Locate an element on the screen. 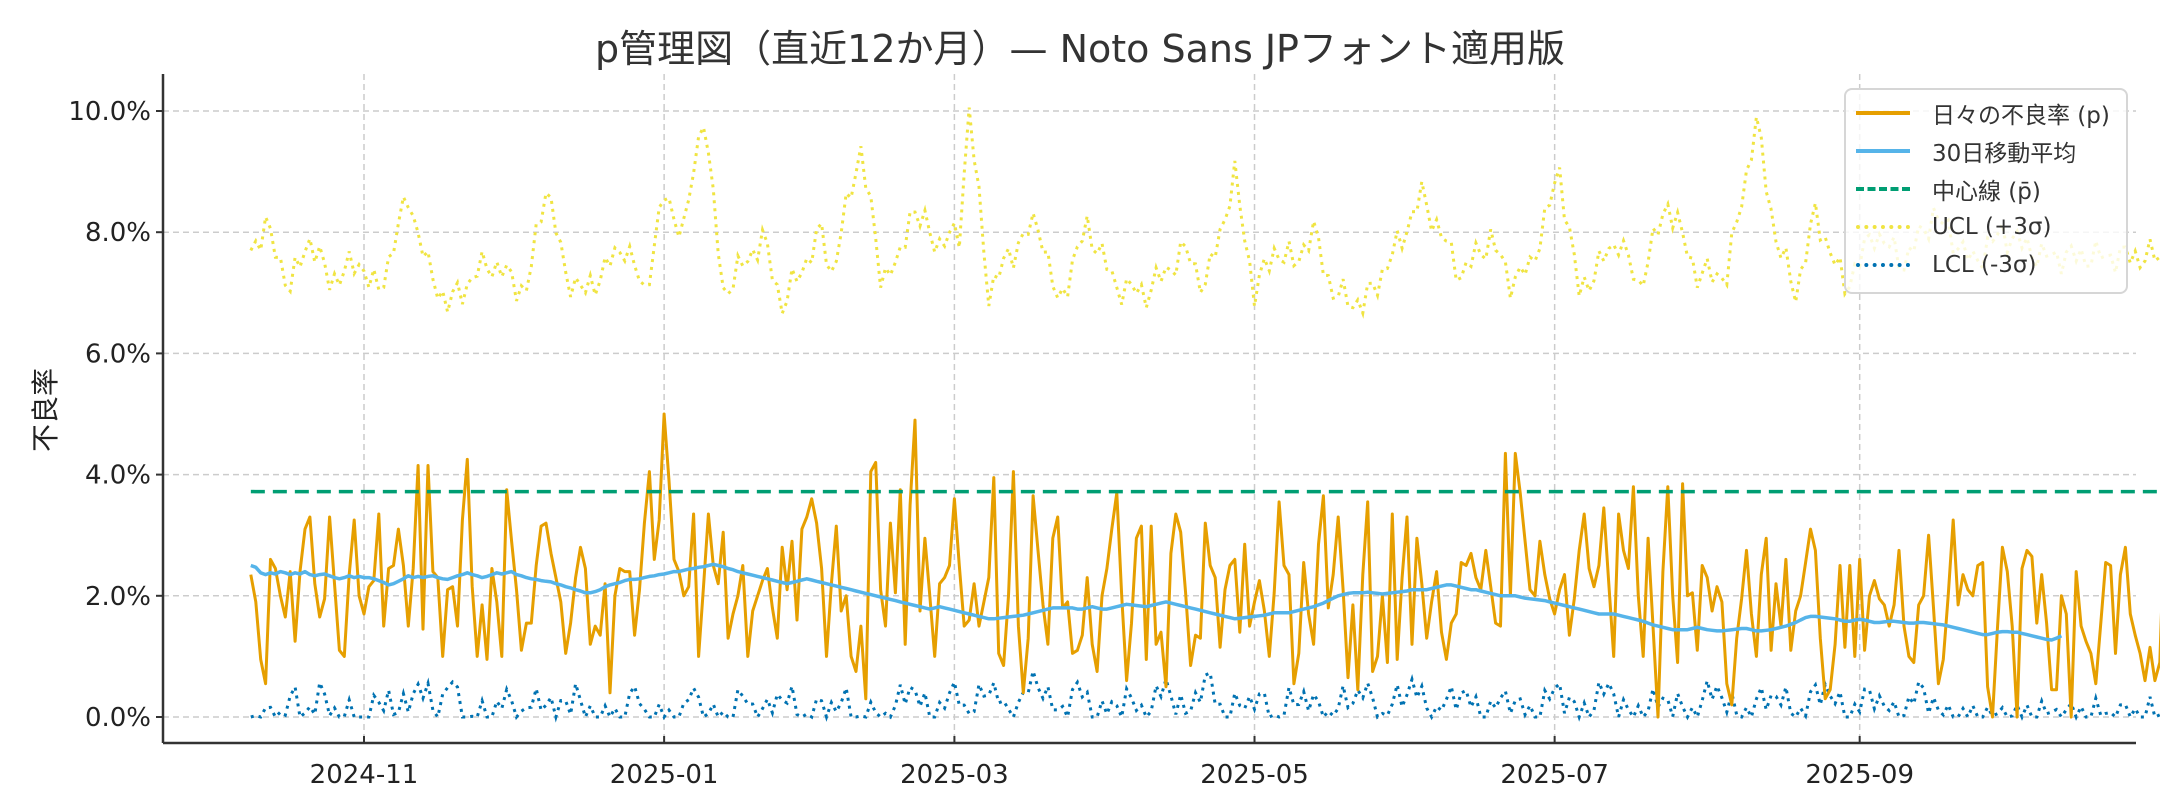 The width and height of the screenshot is (2160, 810). y-tick-label: 8.0% is located at coordinates (118, 233).